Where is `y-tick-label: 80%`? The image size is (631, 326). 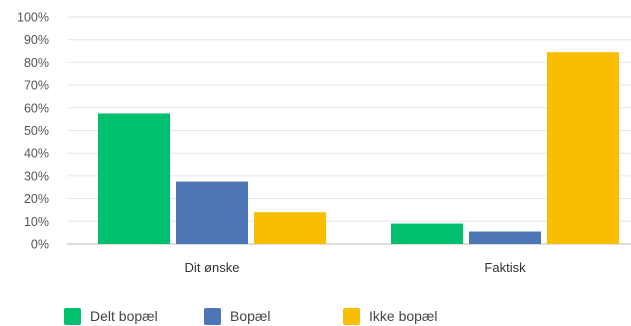 y-tick-label: 80% is located at coordinates (36, 63).